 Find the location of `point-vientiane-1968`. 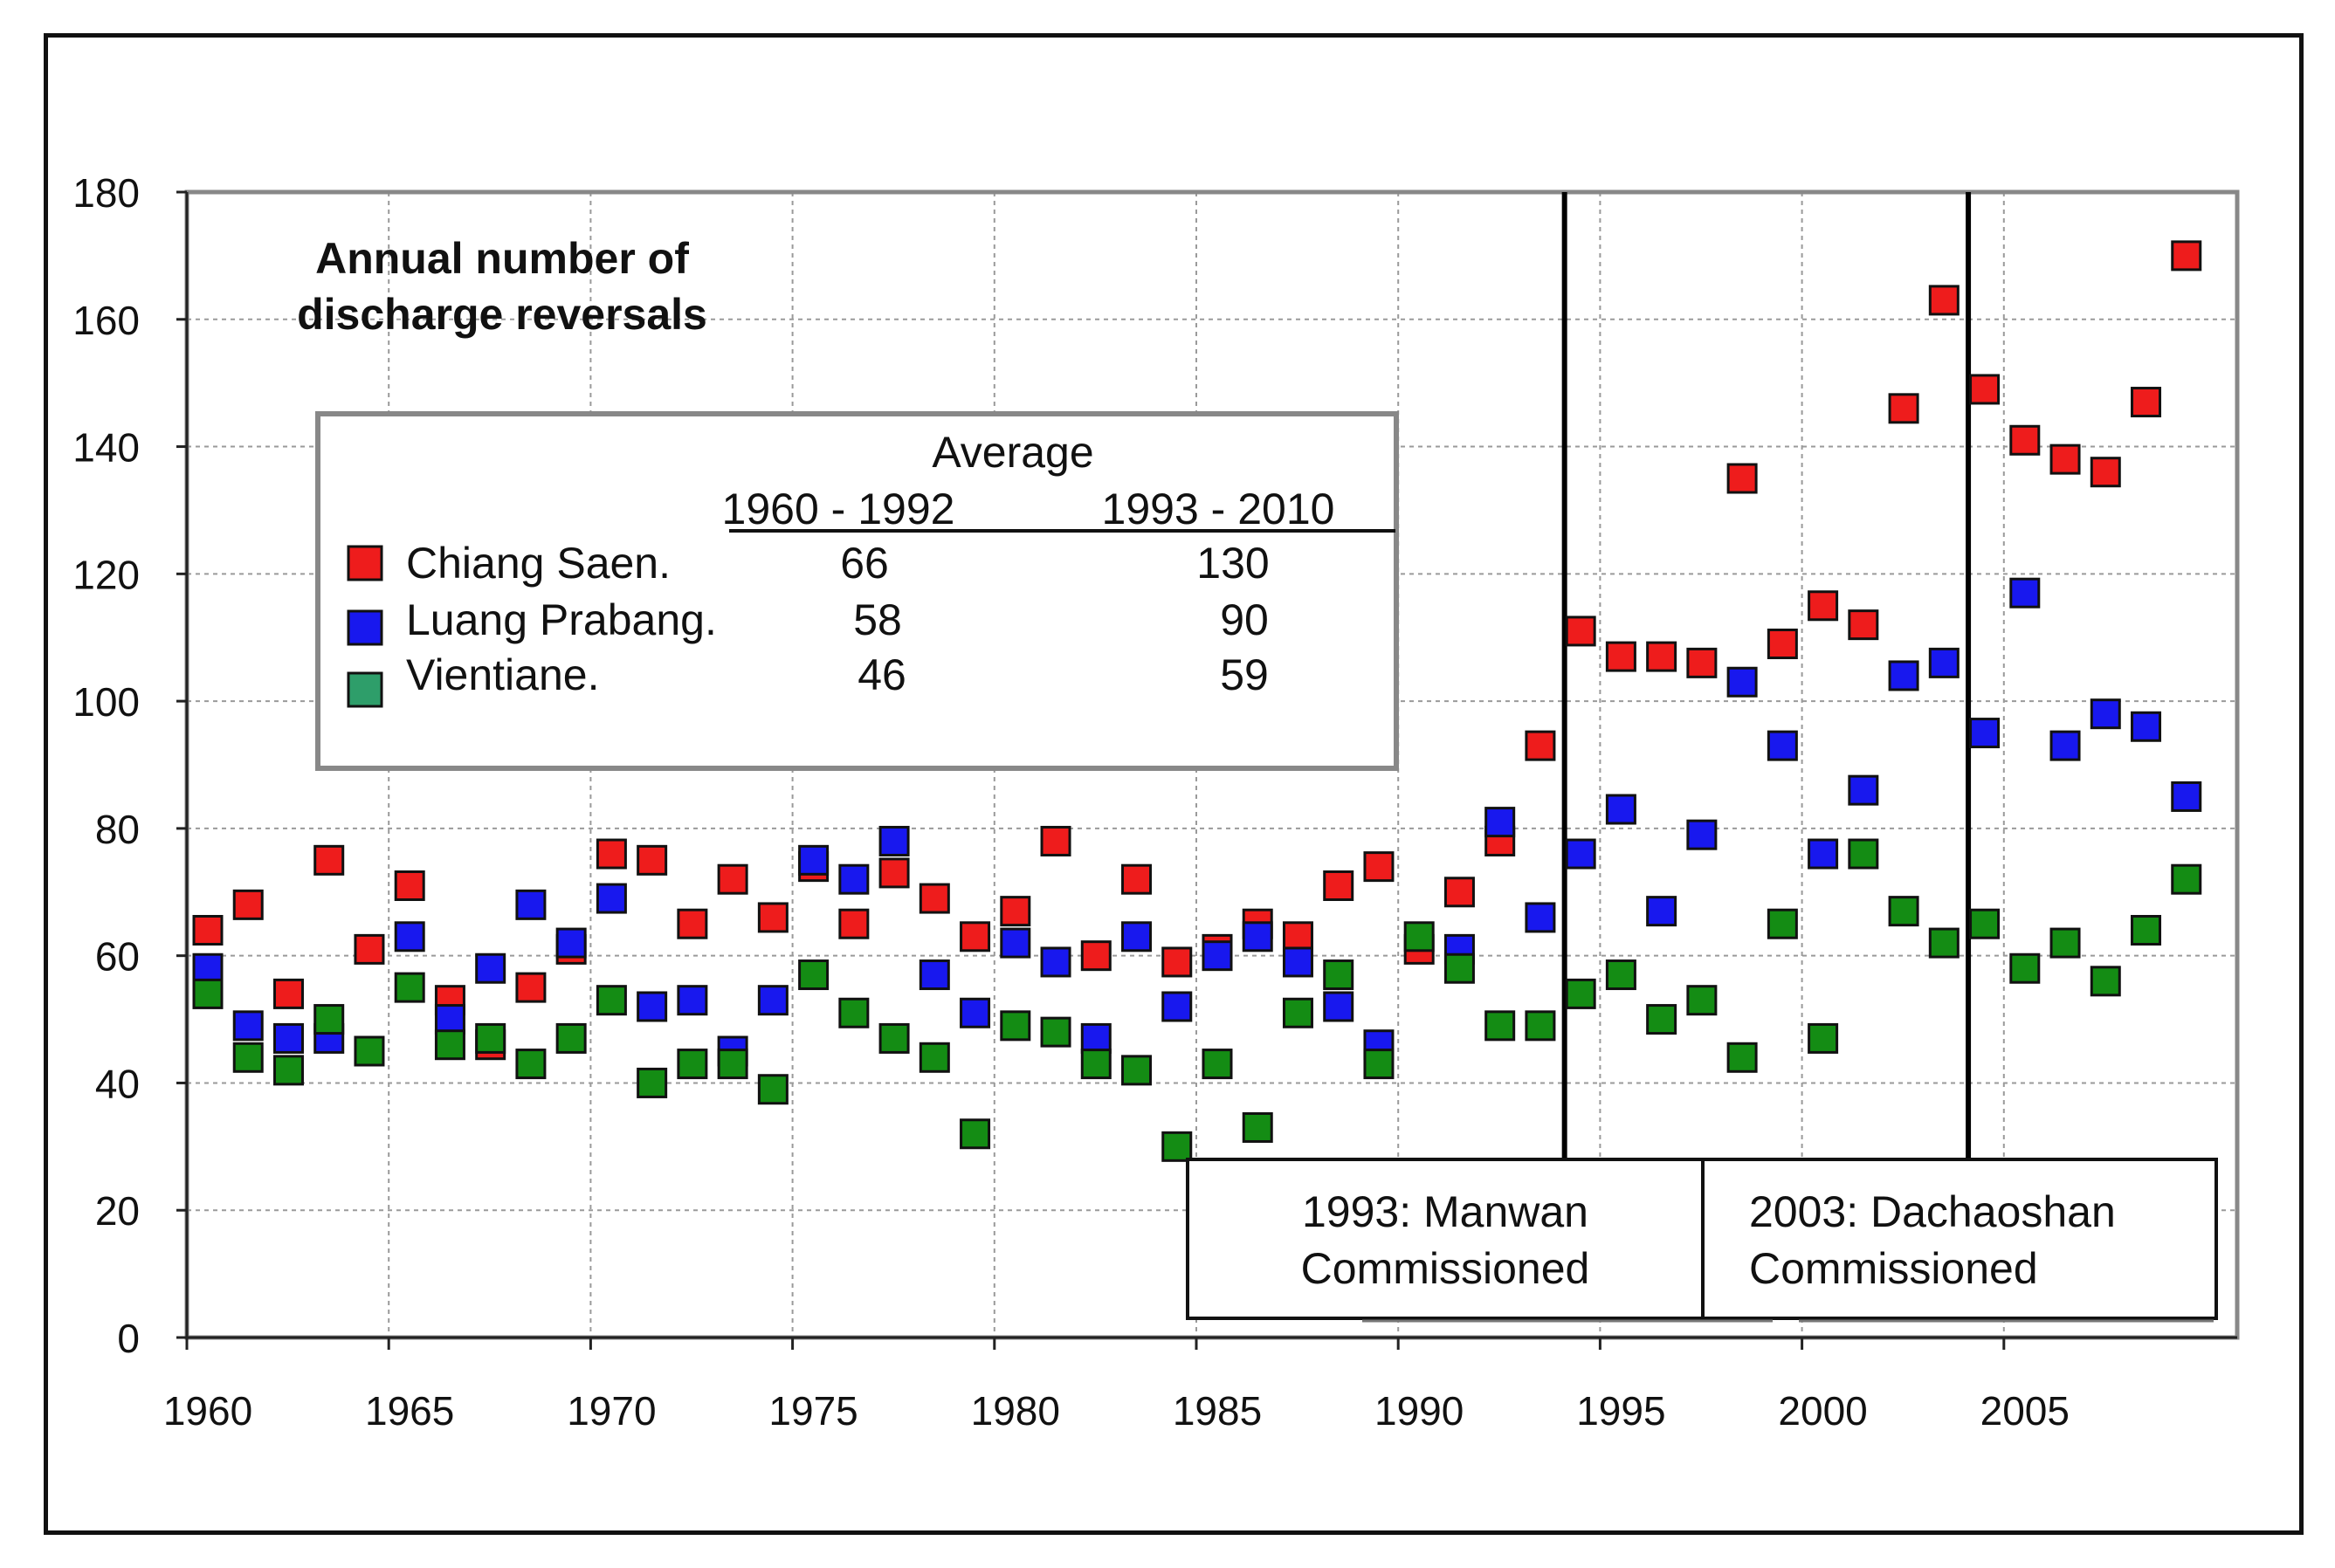

point-vientiane-1968 is located at coordinates (531, 1064).